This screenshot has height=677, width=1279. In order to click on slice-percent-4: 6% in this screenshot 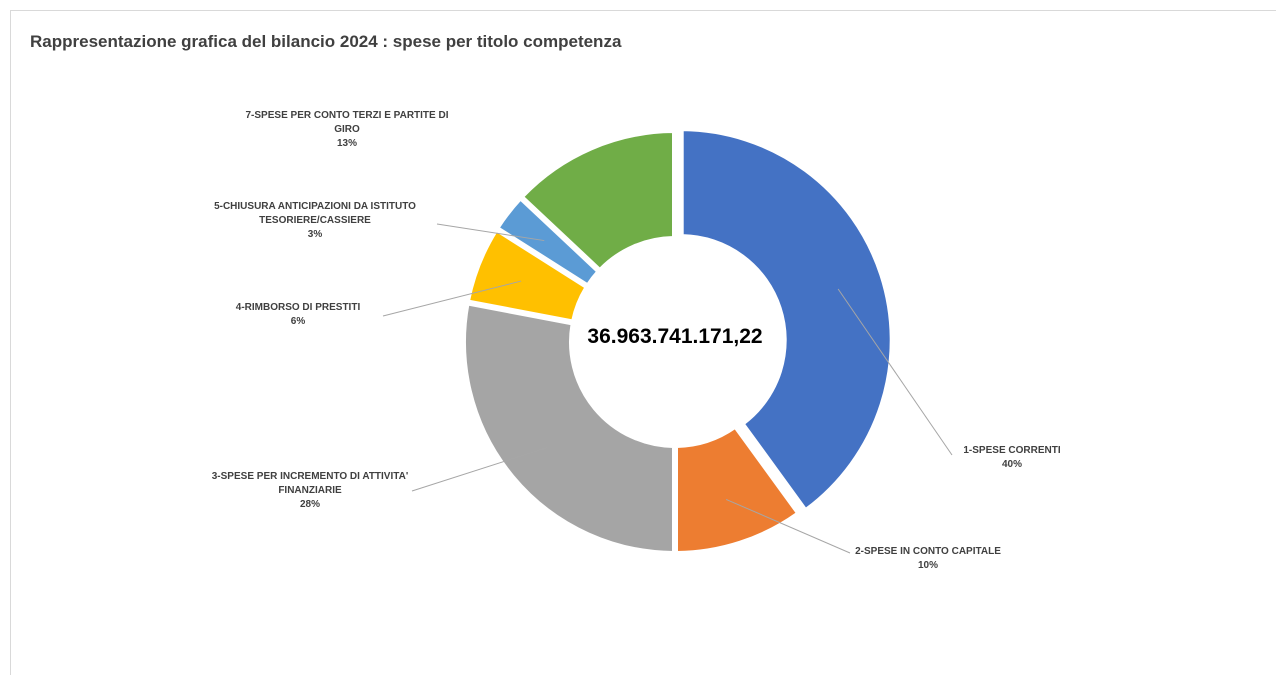, I will do `click(298, 321)`.